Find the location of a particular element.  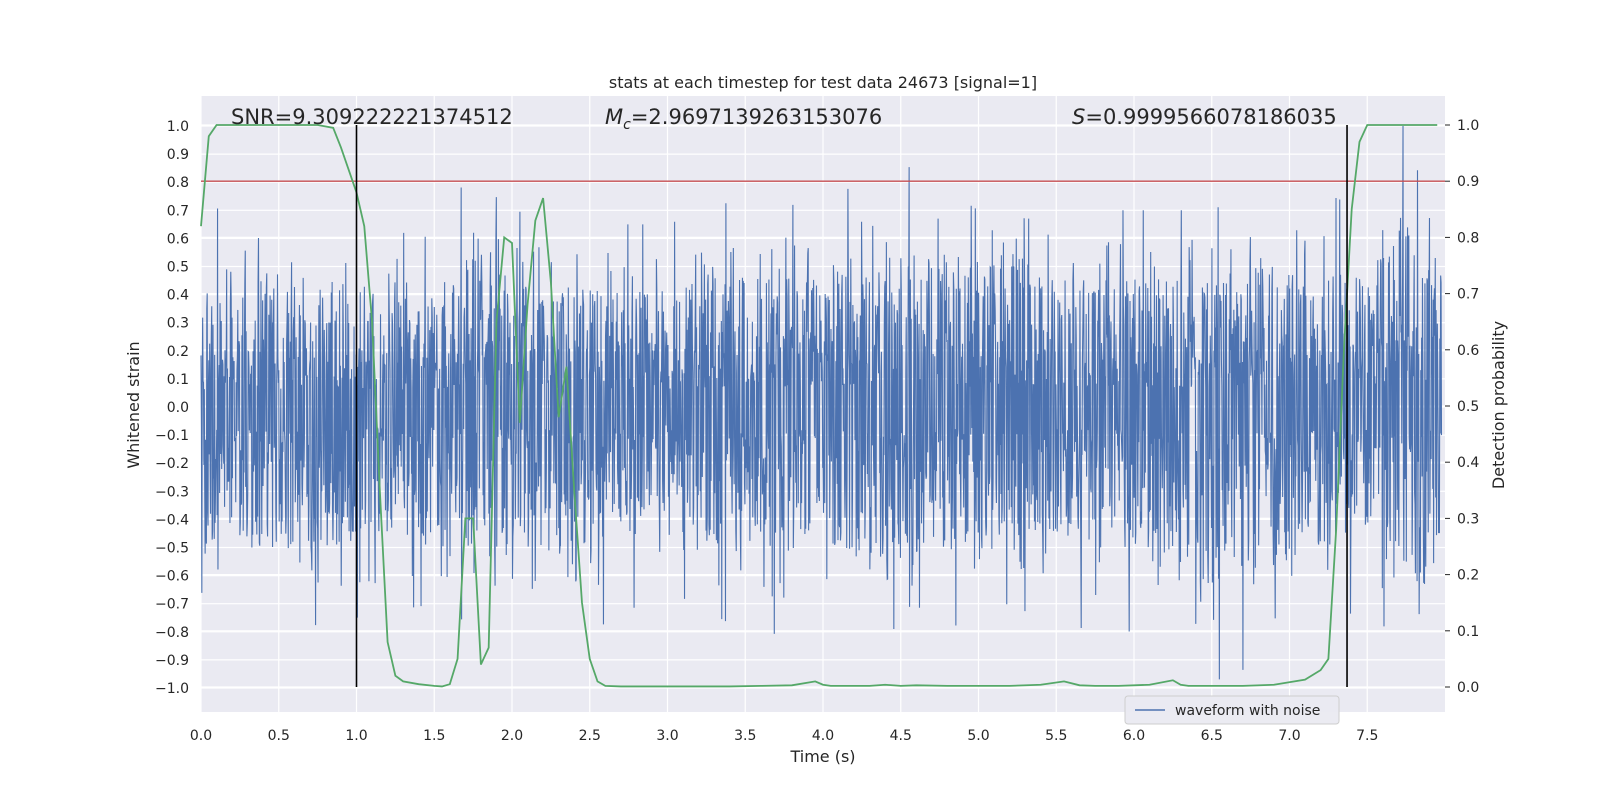

y-left-tick-label: 0.0 is located at coordinates (178, 408).